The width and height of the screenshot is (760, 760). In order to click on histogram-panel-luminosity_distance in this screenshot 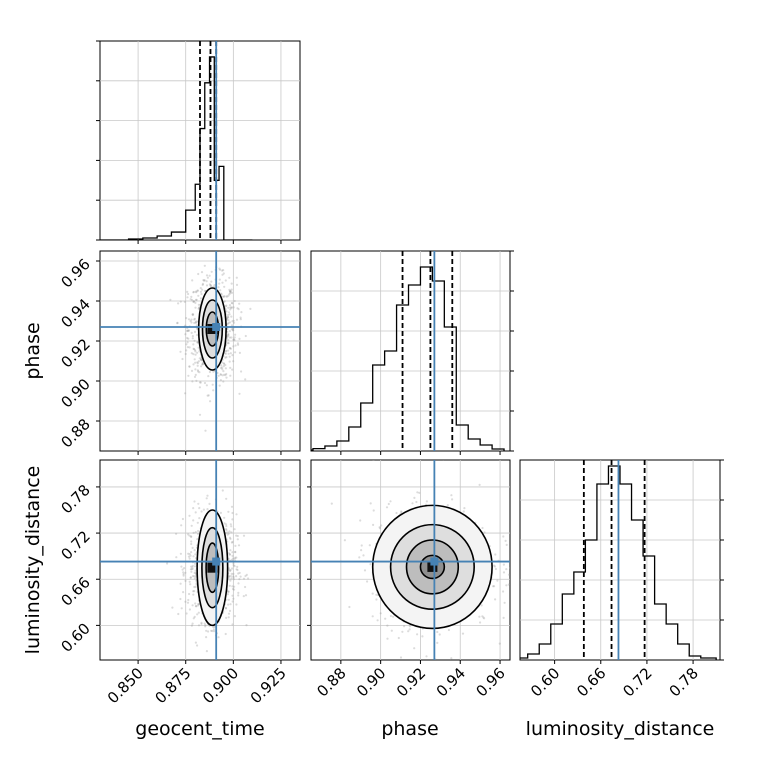, I will do `click(620, 560)`.